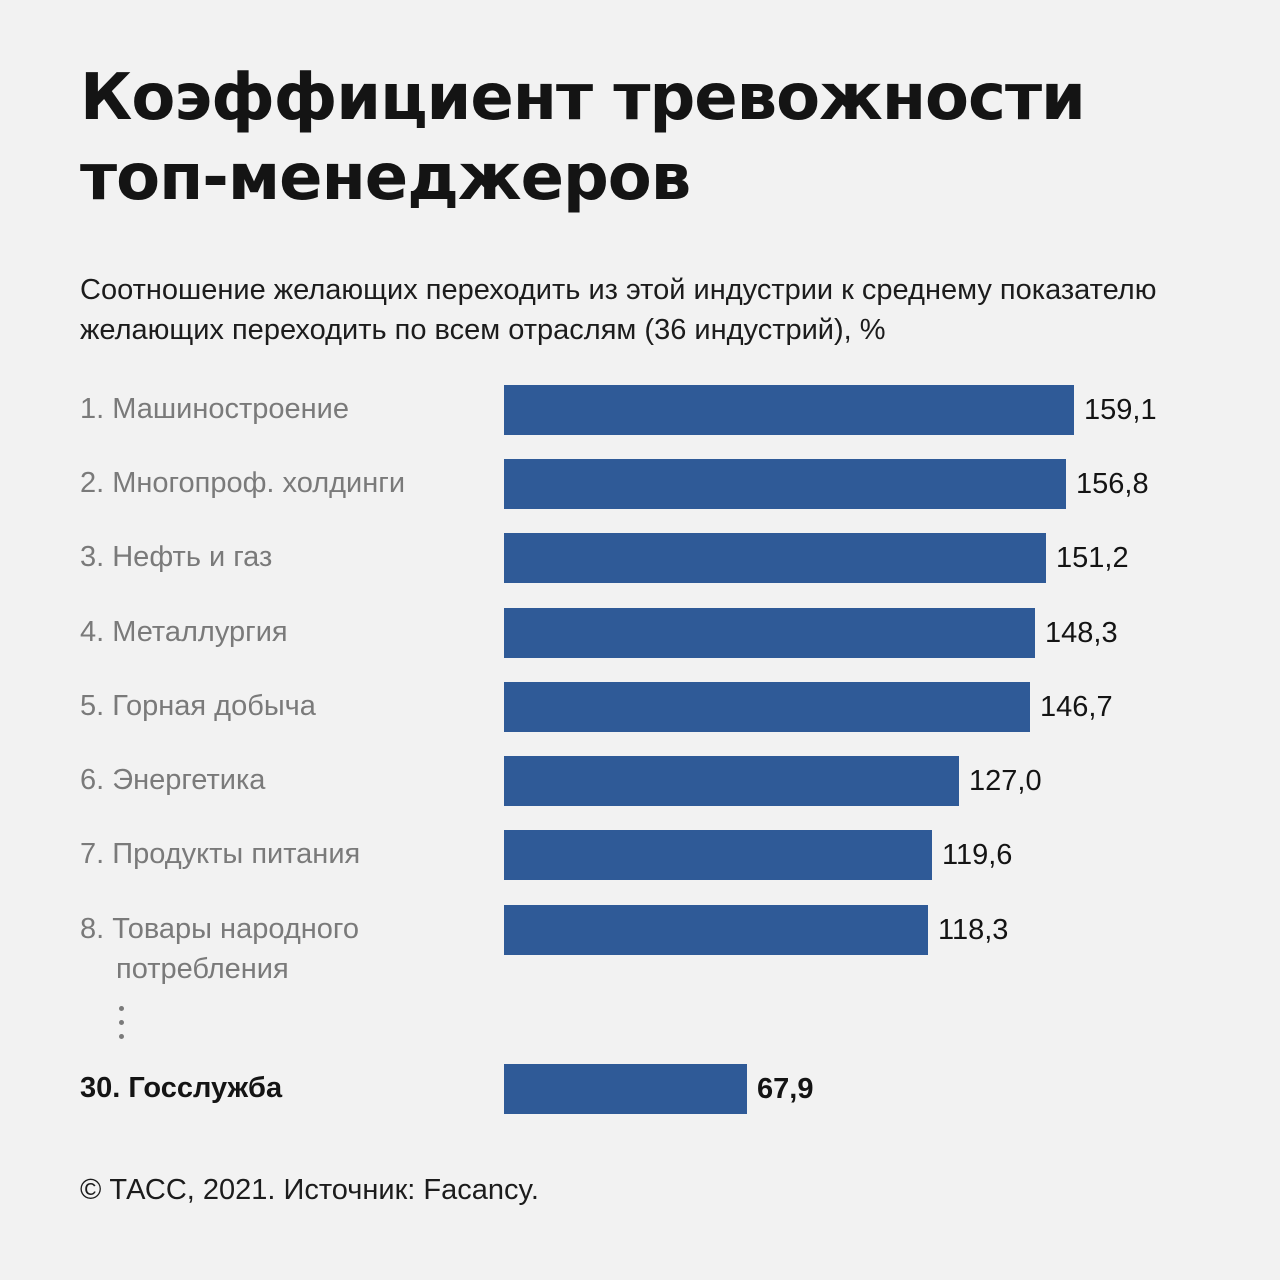  Describe the element at coordinates (219, 949) in the screenshot. I see `category-label: 8. Товары народного потребления` at that location.